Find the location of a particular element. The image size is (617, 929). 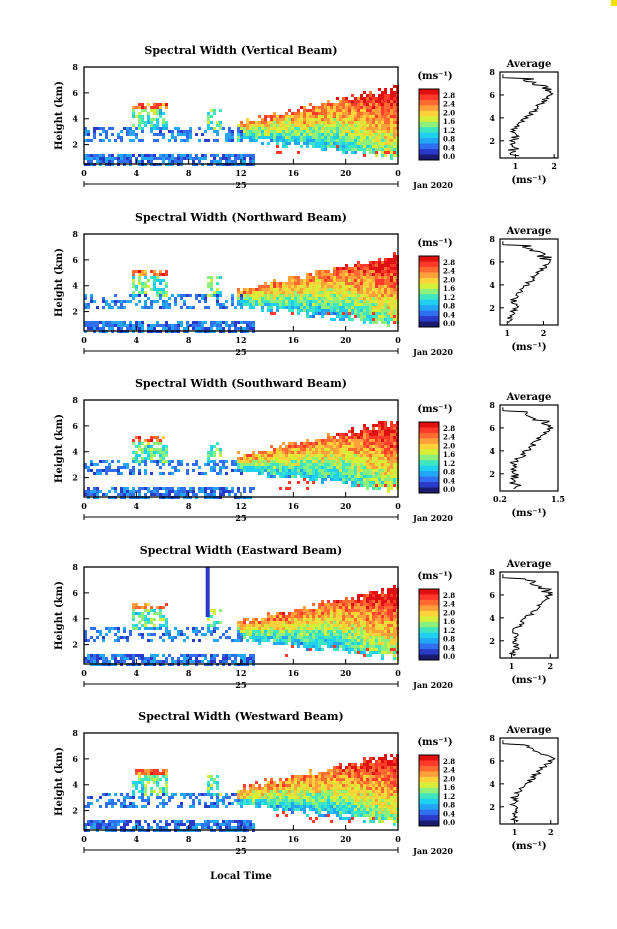

average-x-tick-label: 2 is located at coordinates (551, 832).